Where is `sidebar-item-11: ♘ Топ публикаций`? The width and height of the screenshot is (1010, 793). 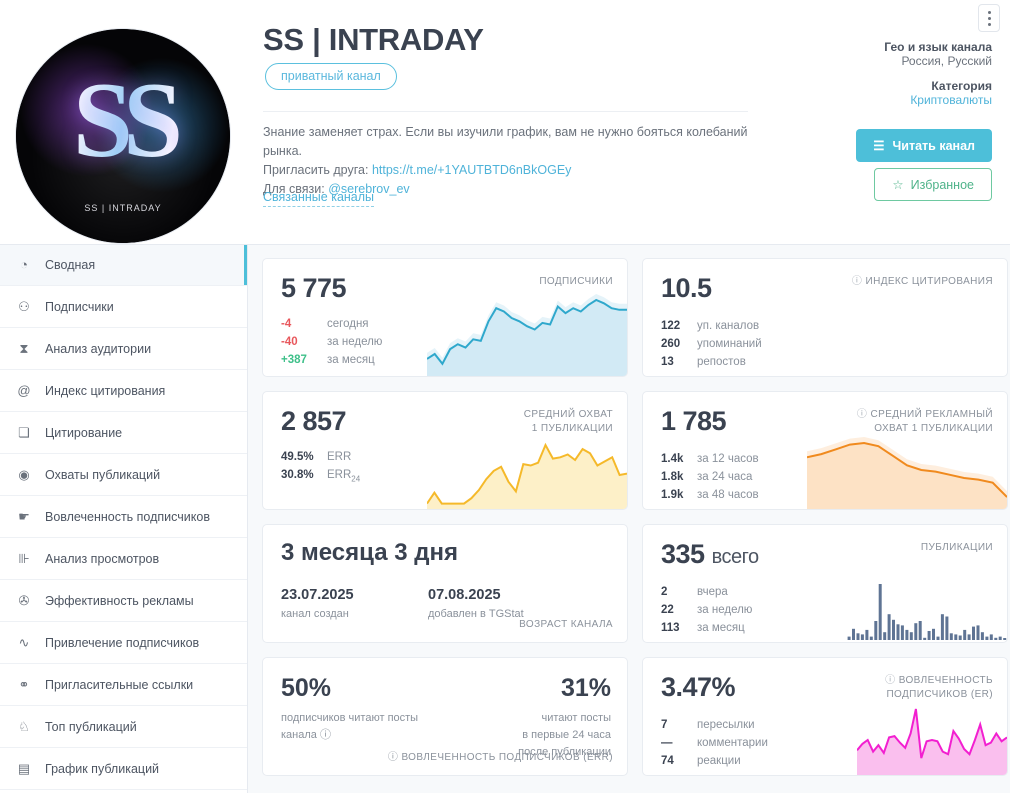
sidebar-item-11: ♘ Топ публикаций is located at coordinates (123, 727).